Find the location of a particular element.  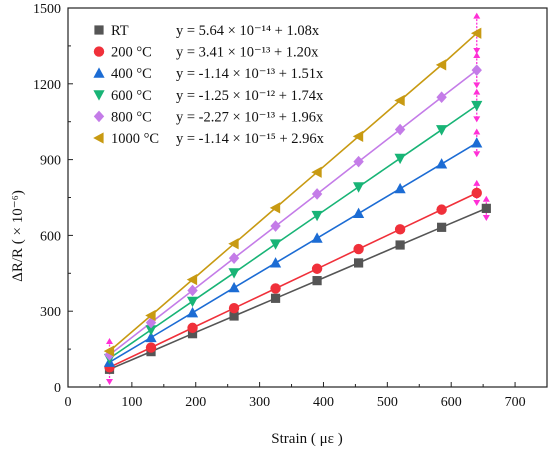

y-tick-label: 600 is located at coordinates (50, 236).